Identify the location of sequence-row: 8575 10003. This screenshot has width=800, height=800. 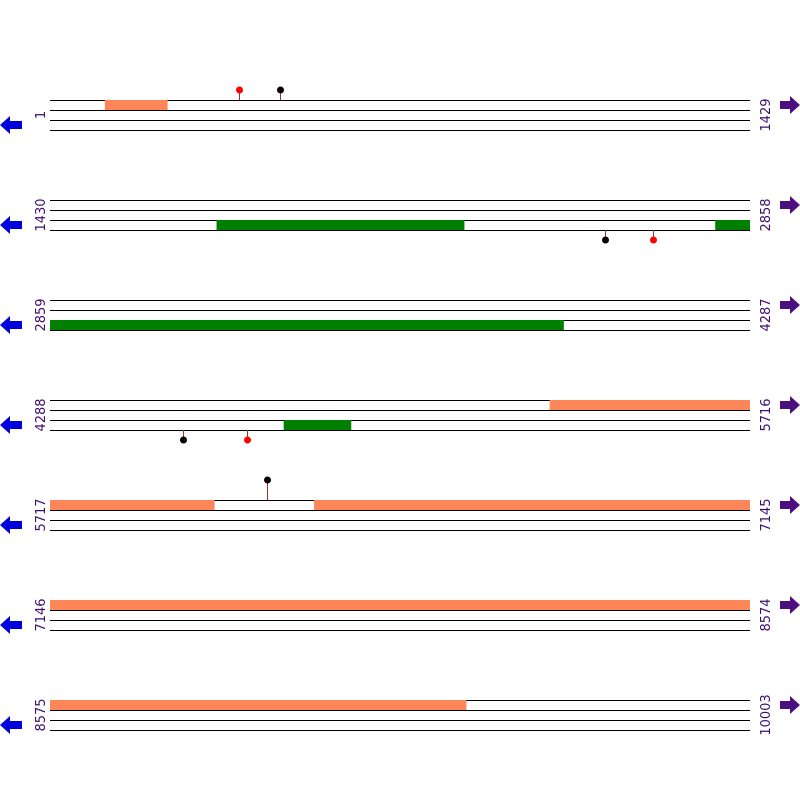
(400, 715).